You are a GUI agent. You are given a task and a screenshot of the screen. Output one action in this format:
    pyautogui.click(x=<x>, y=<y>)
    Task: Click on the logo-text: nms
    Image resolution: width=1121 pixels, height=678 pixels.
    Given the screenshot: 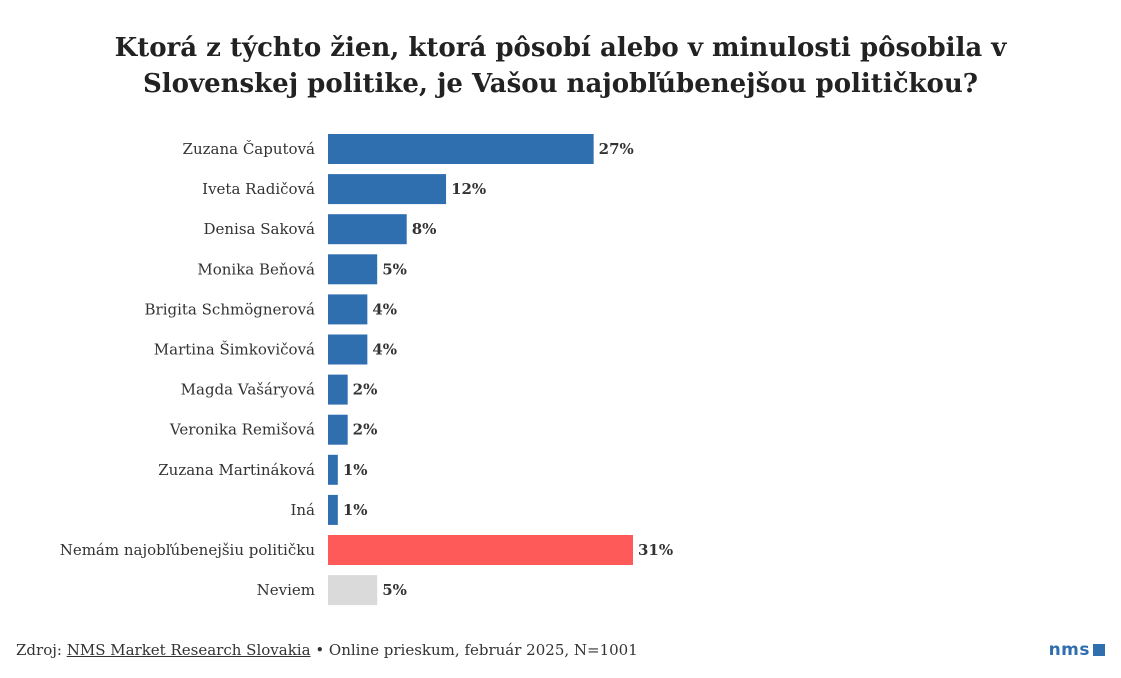 What is the action you would take?
    pyautogui.click(x=1069, y=650)
    